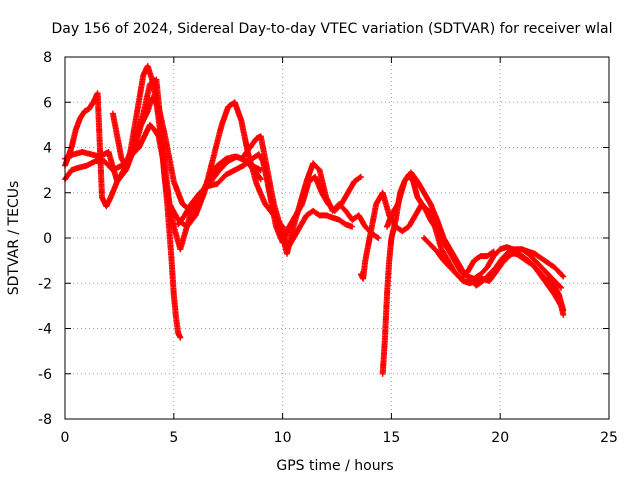 This screenshot has width=640, height=480. Describe the element at coordinates (65, 438) in the screenshot. I see `x-tick-label: 0` at that location.